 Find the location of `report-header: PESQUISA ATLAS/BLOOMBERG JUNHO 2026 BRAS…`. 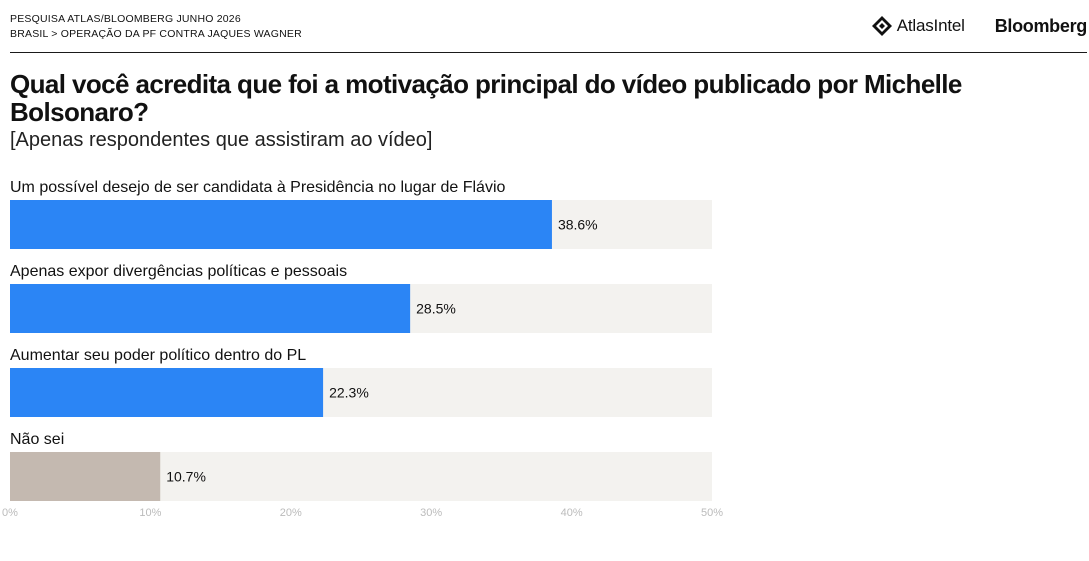

report-header: PESQUISA ATLAS/BLOOMBERG JUNHO 2026 BRAS… is located at coordinates (548, 32).